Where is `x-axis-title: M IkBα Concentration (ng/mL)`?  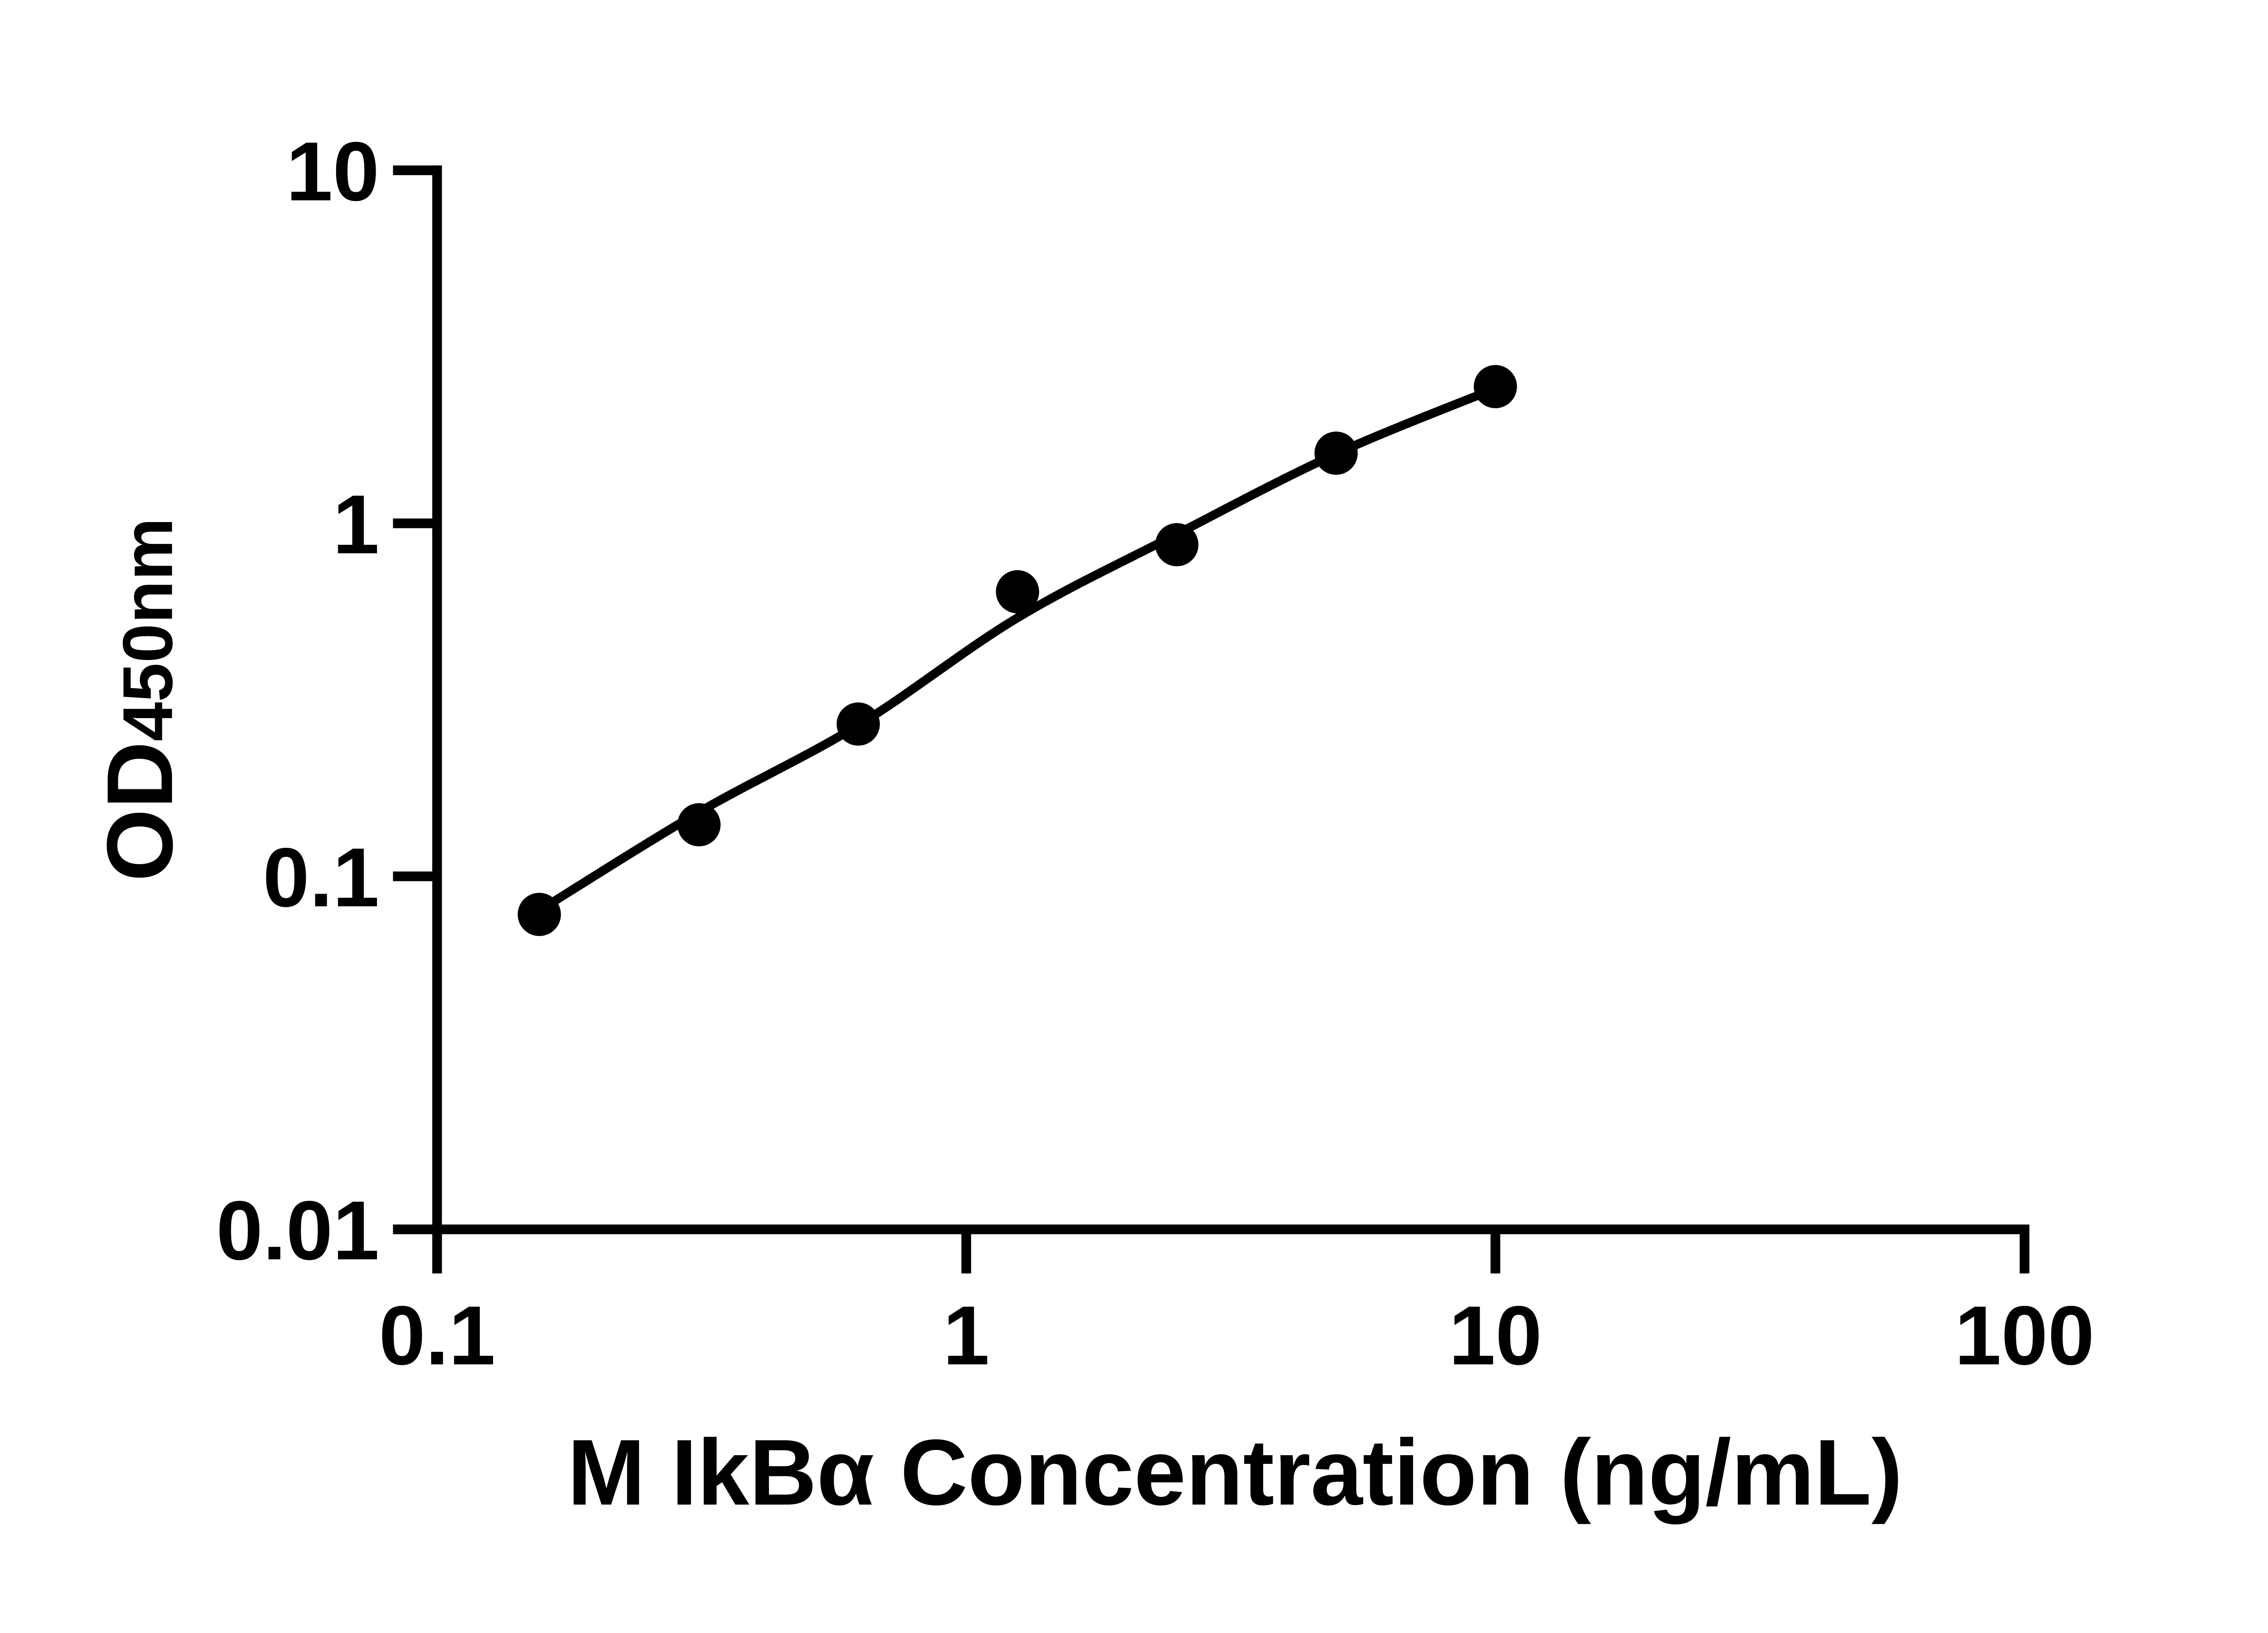
x-axis-title: M IkBα Concentration (ng/mL) is located at coordinates (1235, 1472).